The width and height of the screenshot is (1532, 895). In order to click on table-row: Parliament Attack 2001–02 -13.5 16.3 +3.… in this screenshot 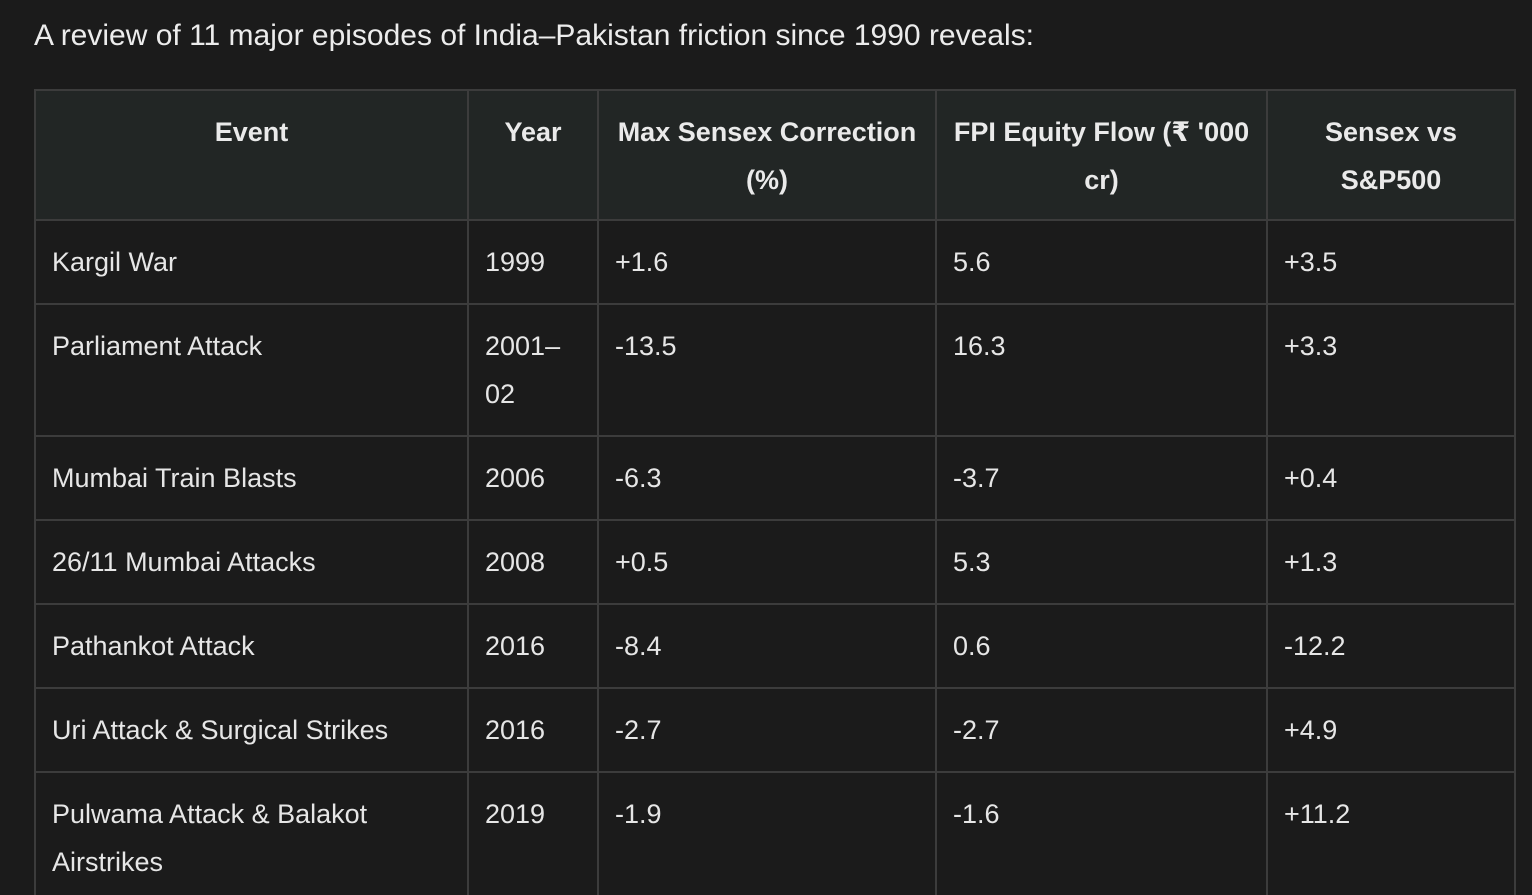, I will do `click(775, 370)`.